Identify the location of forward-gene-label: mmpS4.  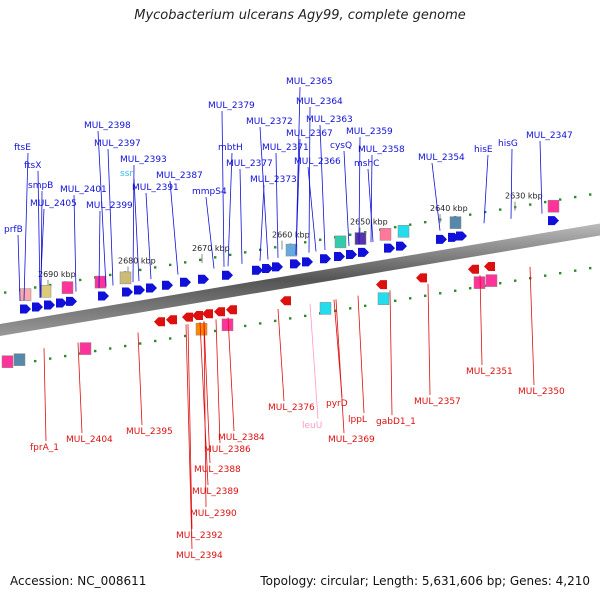
(209, 192).